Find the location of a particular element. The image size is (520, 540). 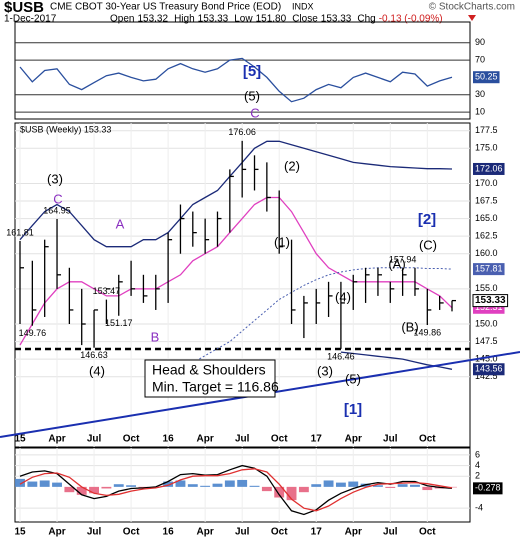

panel is located at coordinates (242, 485).